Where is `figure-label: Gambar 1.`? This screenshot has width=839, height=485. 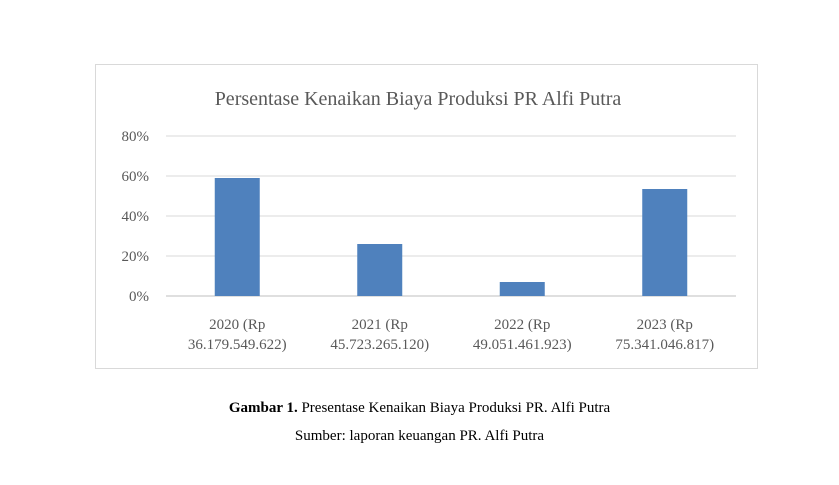 figure-label: Gambar 1. is located at coordinates (263, 408).